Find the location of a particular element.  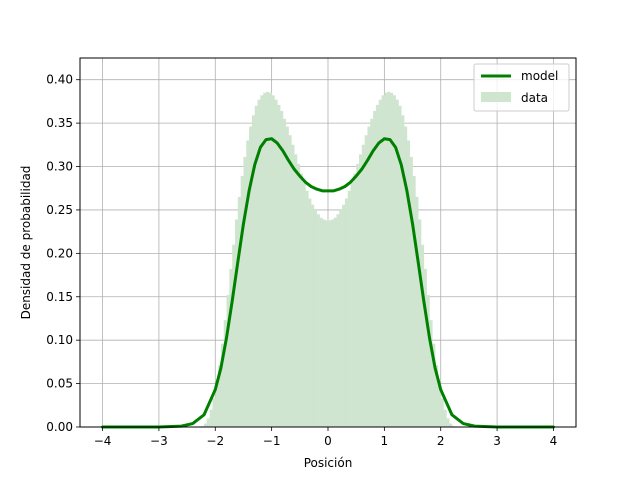

y-tick-label: 0.05 is located at coordinates (59, 384).